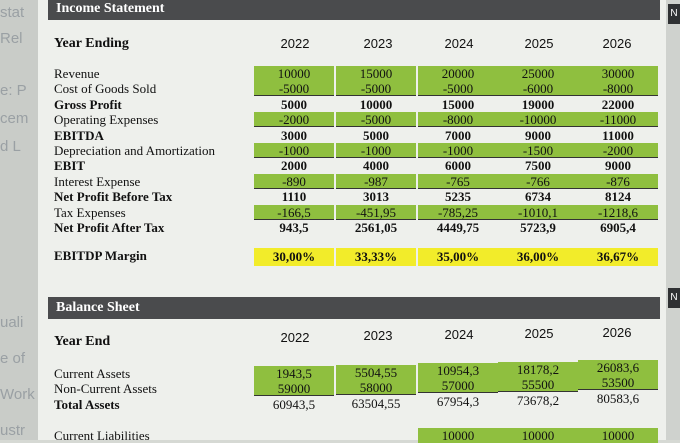 The height and width of the screenshot is (443, 680). Describe the element at coordinates (458, 370) in the screenshot. I see `value-cell: 10954,3` at that location.